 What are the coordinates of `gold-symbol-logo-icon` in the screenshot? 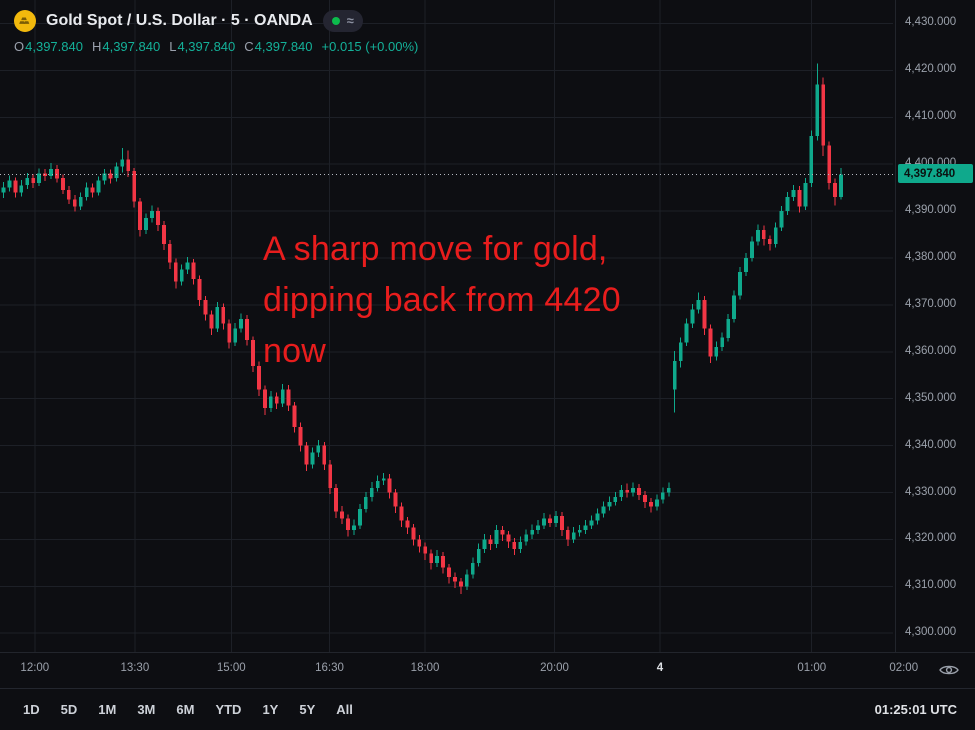 It's located at (25, 21).